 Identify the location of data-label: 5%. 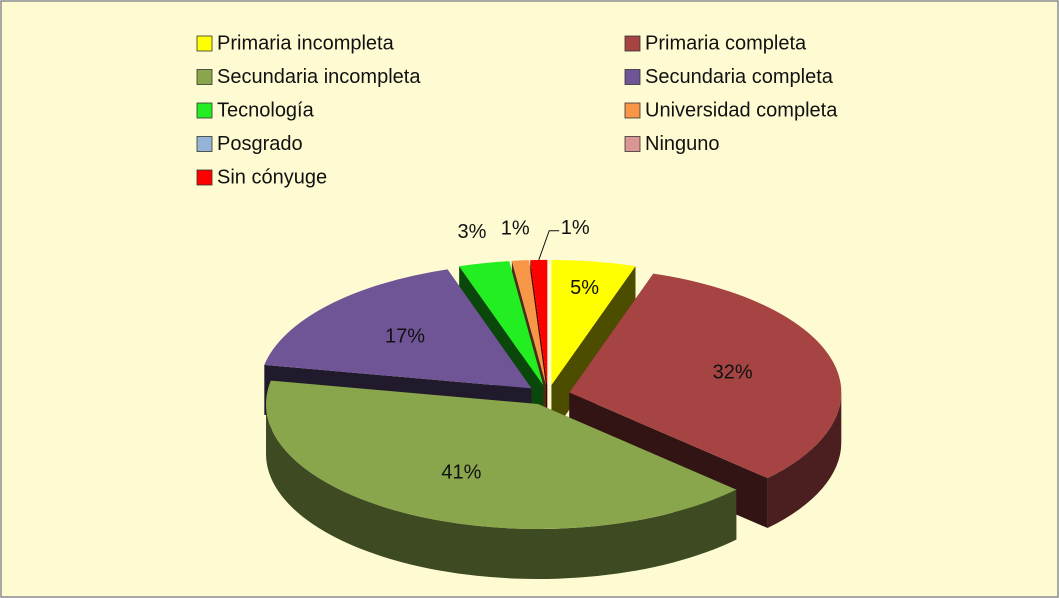
(584, 288).